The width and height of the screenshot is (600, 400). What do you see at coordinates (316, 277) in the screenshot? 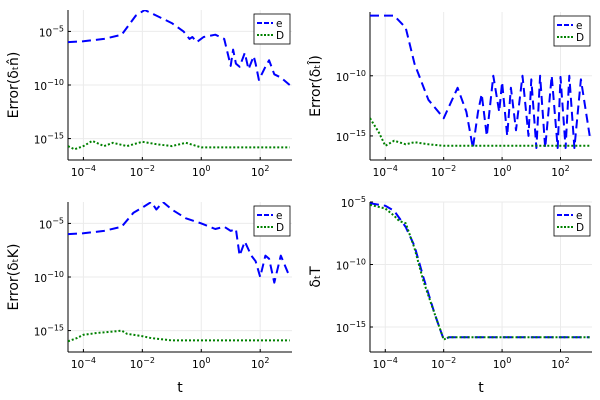
I see `y-axis-label: δₜT` at bounding box center [316, 277].